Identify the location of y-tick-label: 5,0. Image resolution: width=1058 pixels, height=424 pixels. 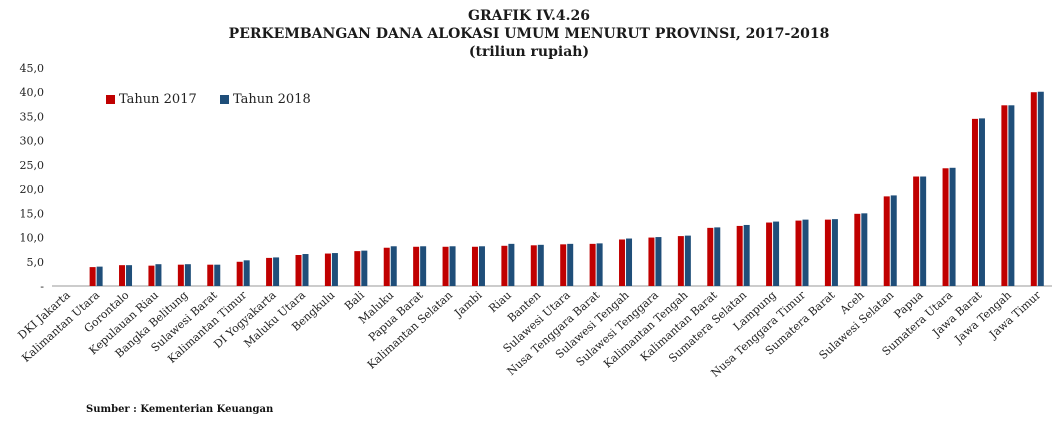
(36, 262).